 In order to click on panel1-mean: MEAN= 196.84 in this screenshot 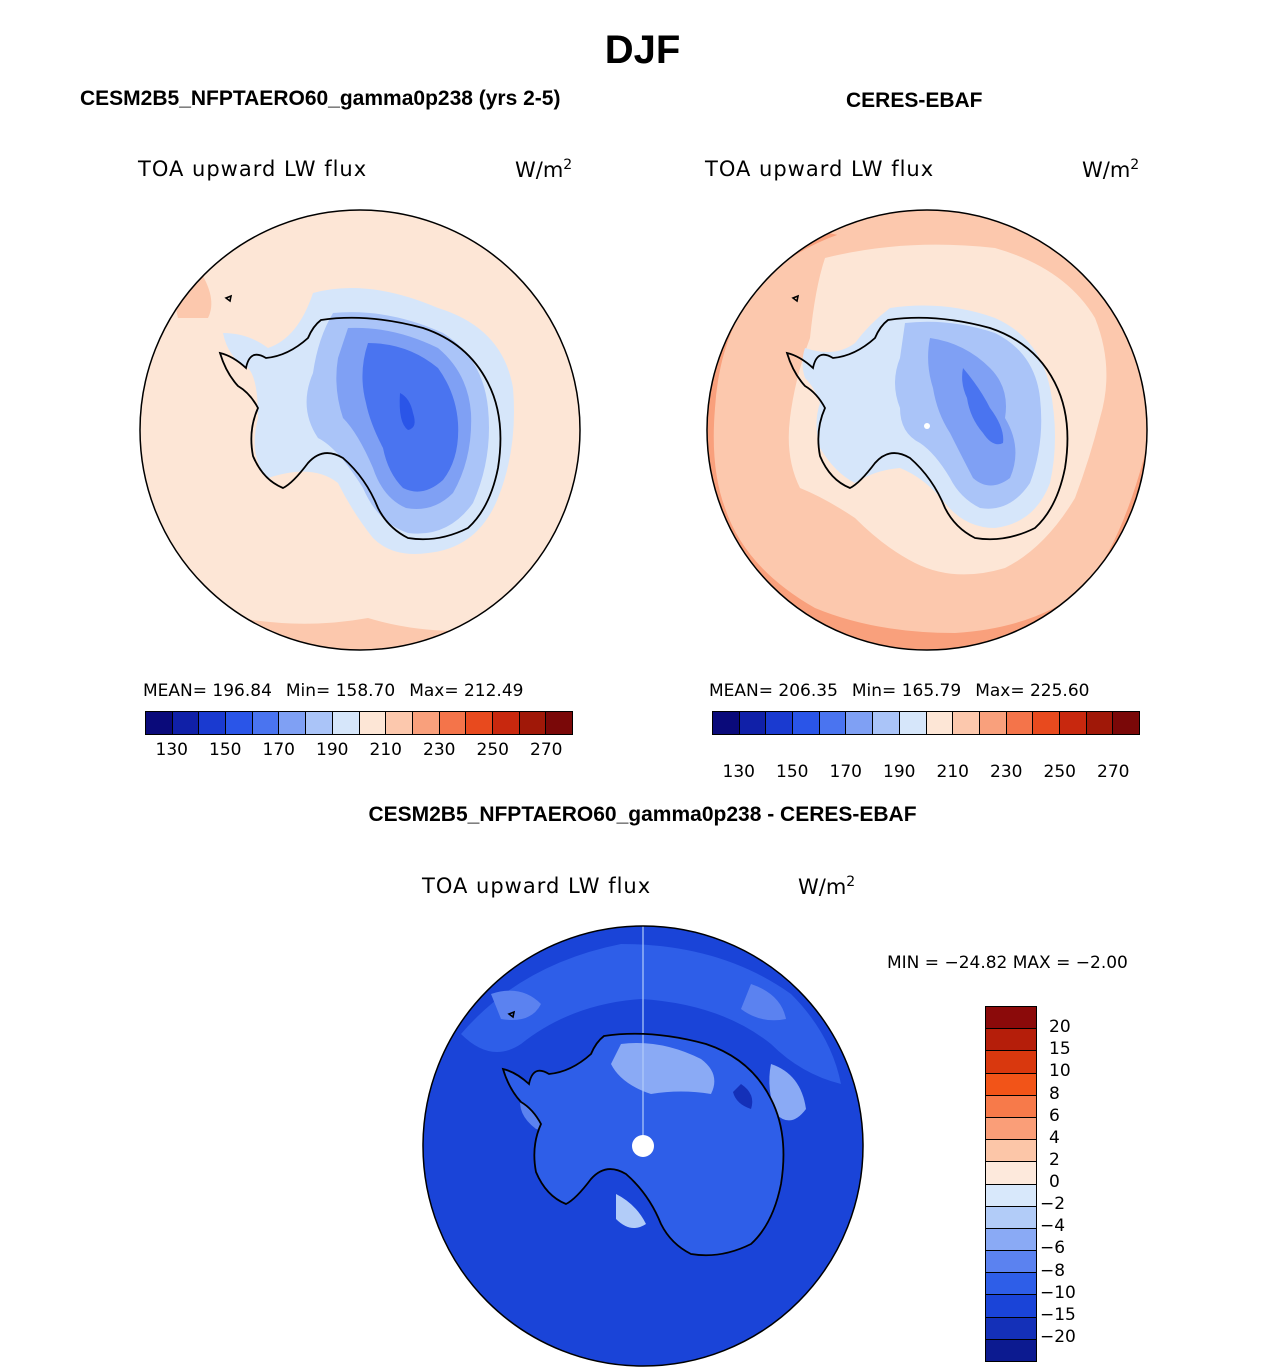, I will do `click(207, 691)`.